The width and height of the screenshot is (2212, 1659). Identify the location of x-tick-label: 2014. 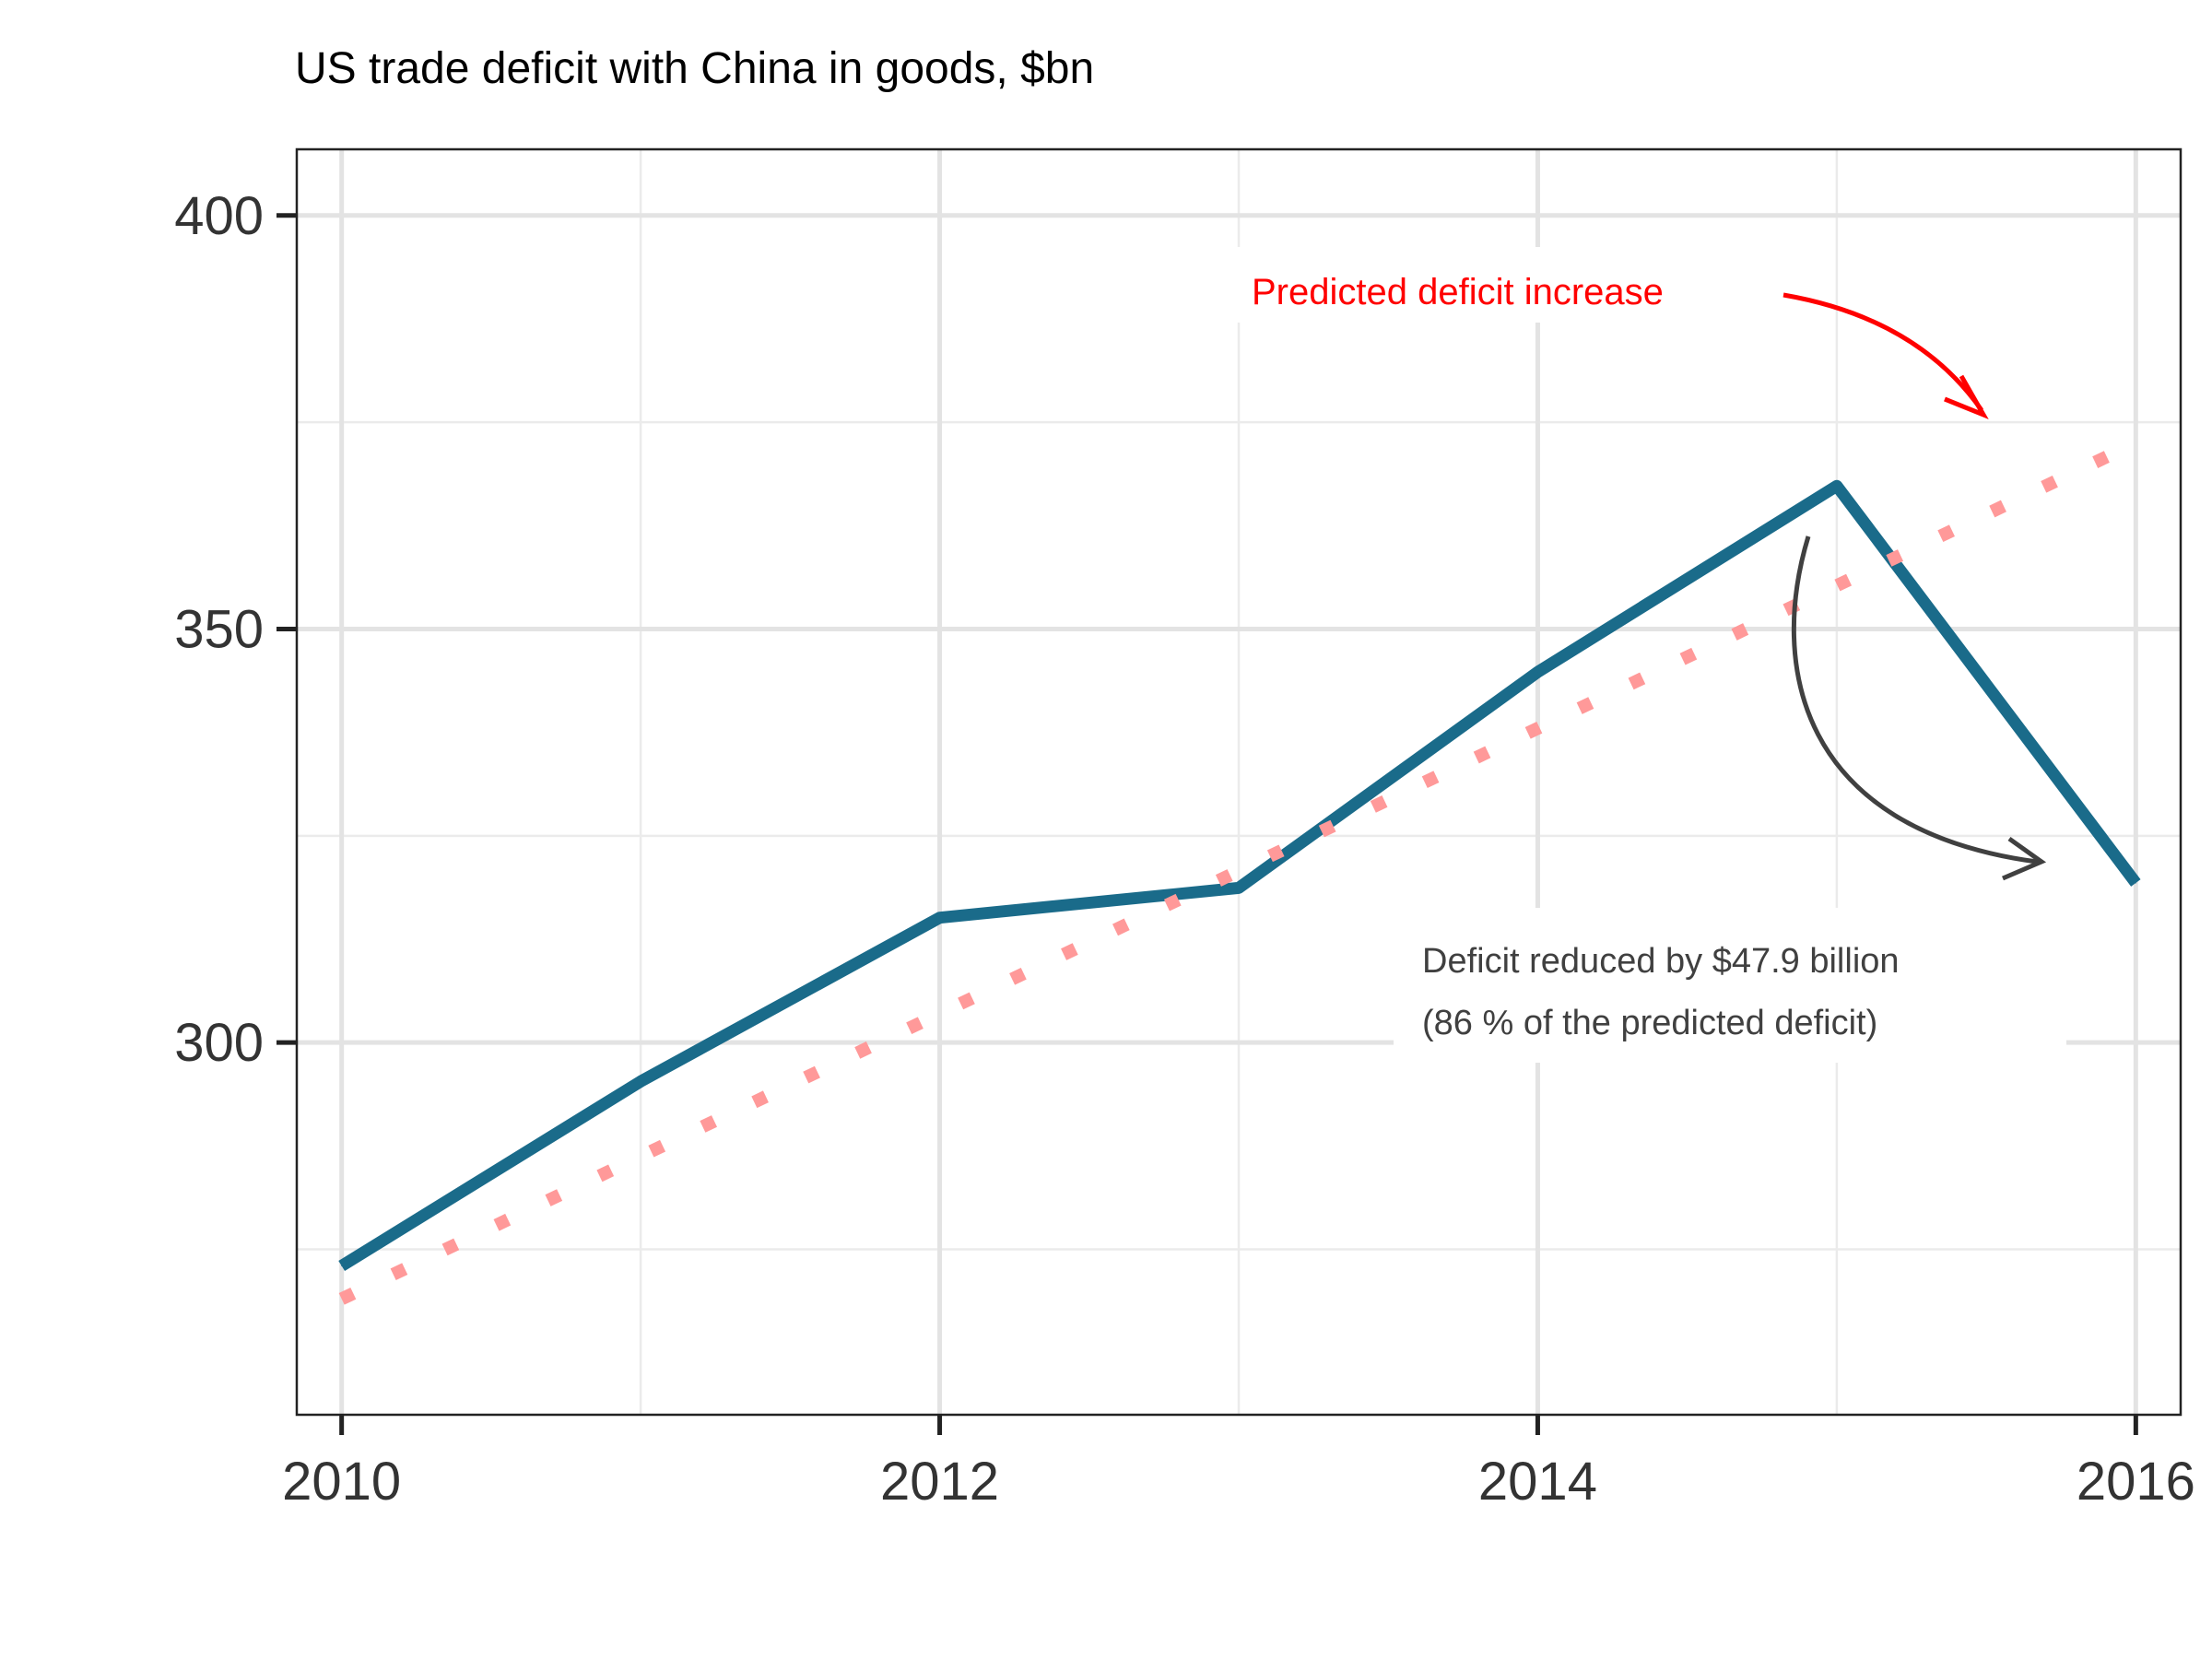
(1537, 1482).